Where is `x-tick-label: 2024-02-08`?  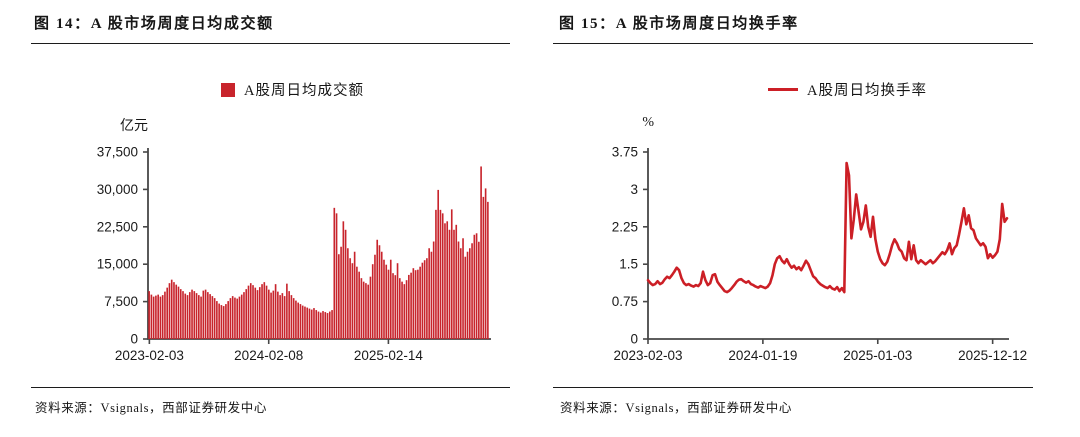
x-tick-label: 2024-02-08 is located at coordinates (268, 355).